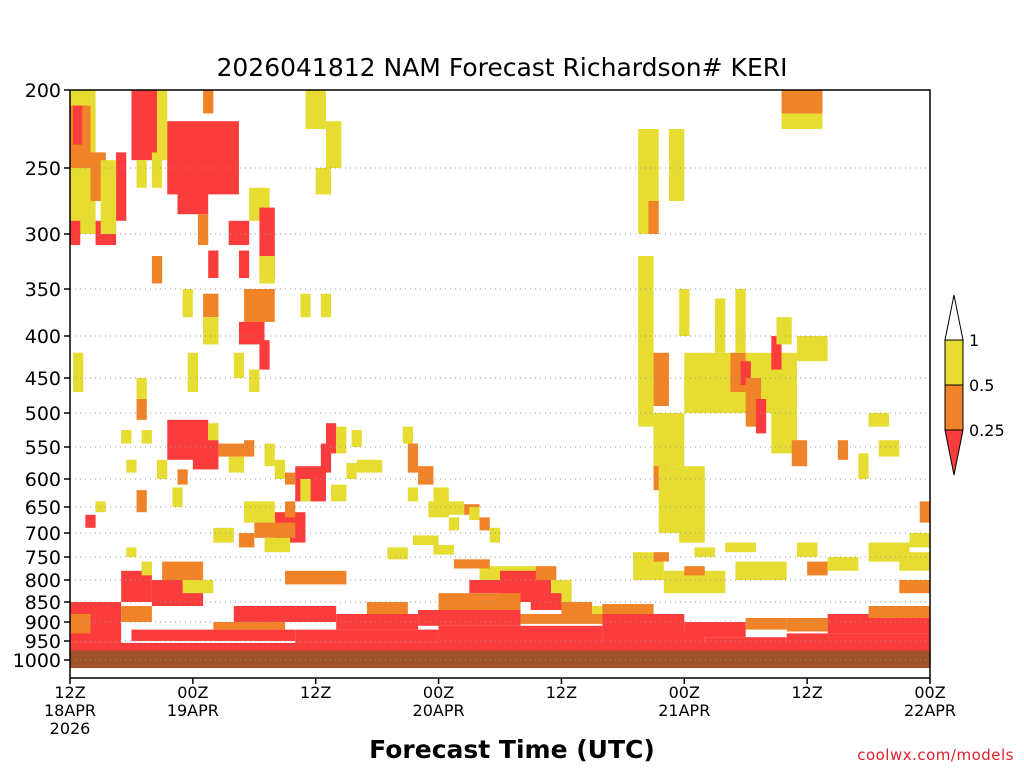 The width and height of the screenshot is (1024, 768). What do you see at coordinates (43, 558) in the screenshot?
I see `y-tick-label: 750` at bounding box center [43, 558].